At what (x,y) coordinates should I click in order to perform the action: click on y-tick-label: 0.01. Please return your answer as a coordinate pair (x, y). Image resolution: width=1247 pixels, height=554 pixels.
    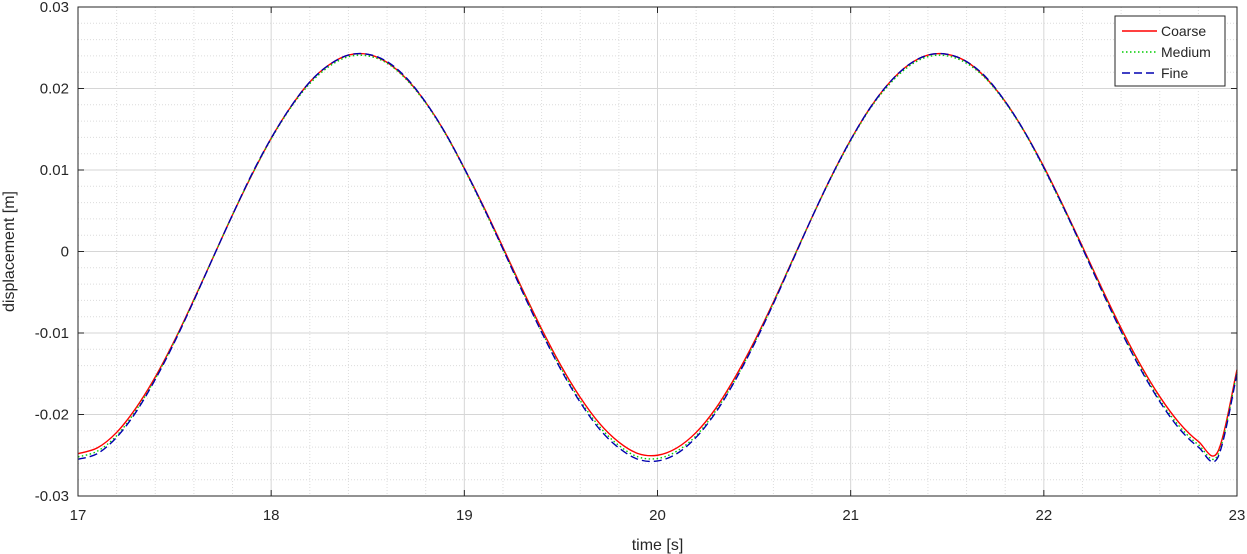
    Looking at the image, I should click on (54, 170).